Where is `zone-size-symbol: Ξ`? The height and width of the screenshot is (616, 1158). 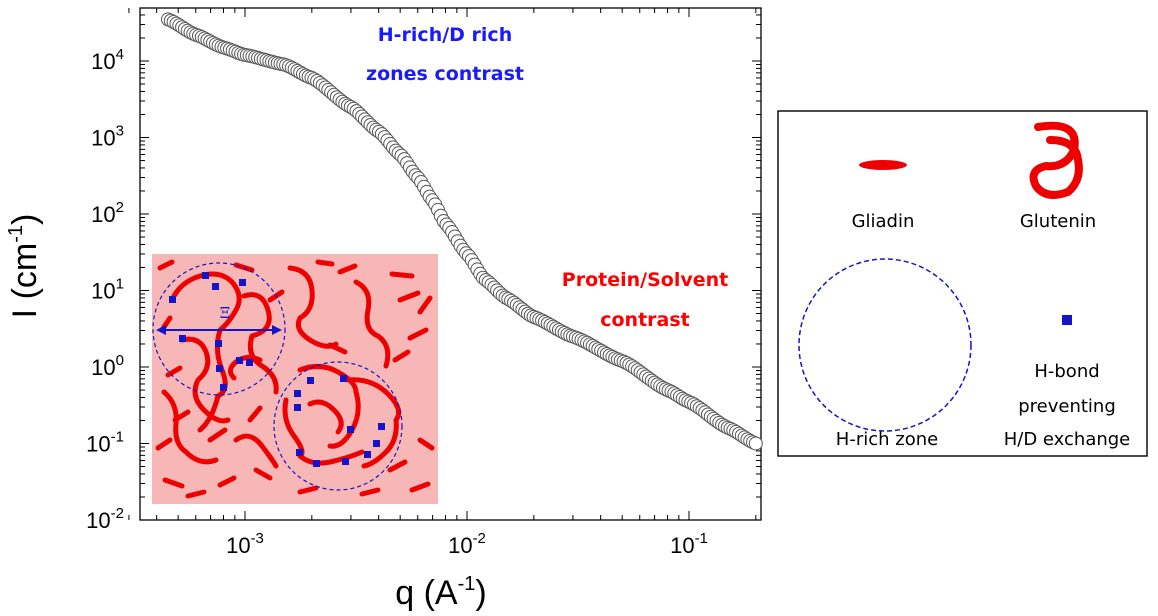
zone-size-symbol: Ξ is located at coordinates (225, 313).